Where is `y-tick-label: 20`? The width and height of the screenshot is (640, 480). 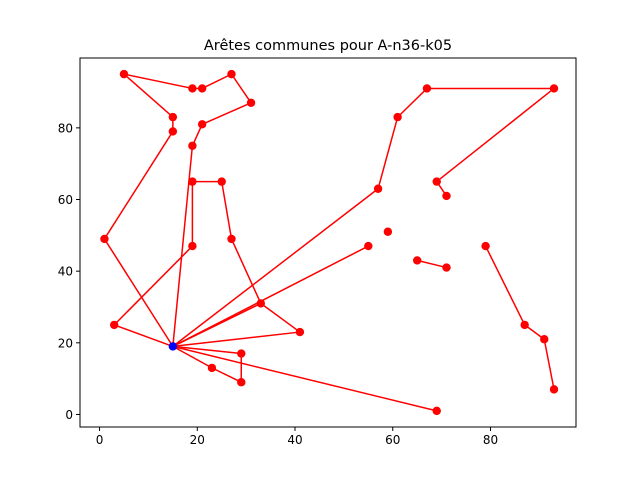
y-tick-label: 20 is located at coordinates (65, 343).